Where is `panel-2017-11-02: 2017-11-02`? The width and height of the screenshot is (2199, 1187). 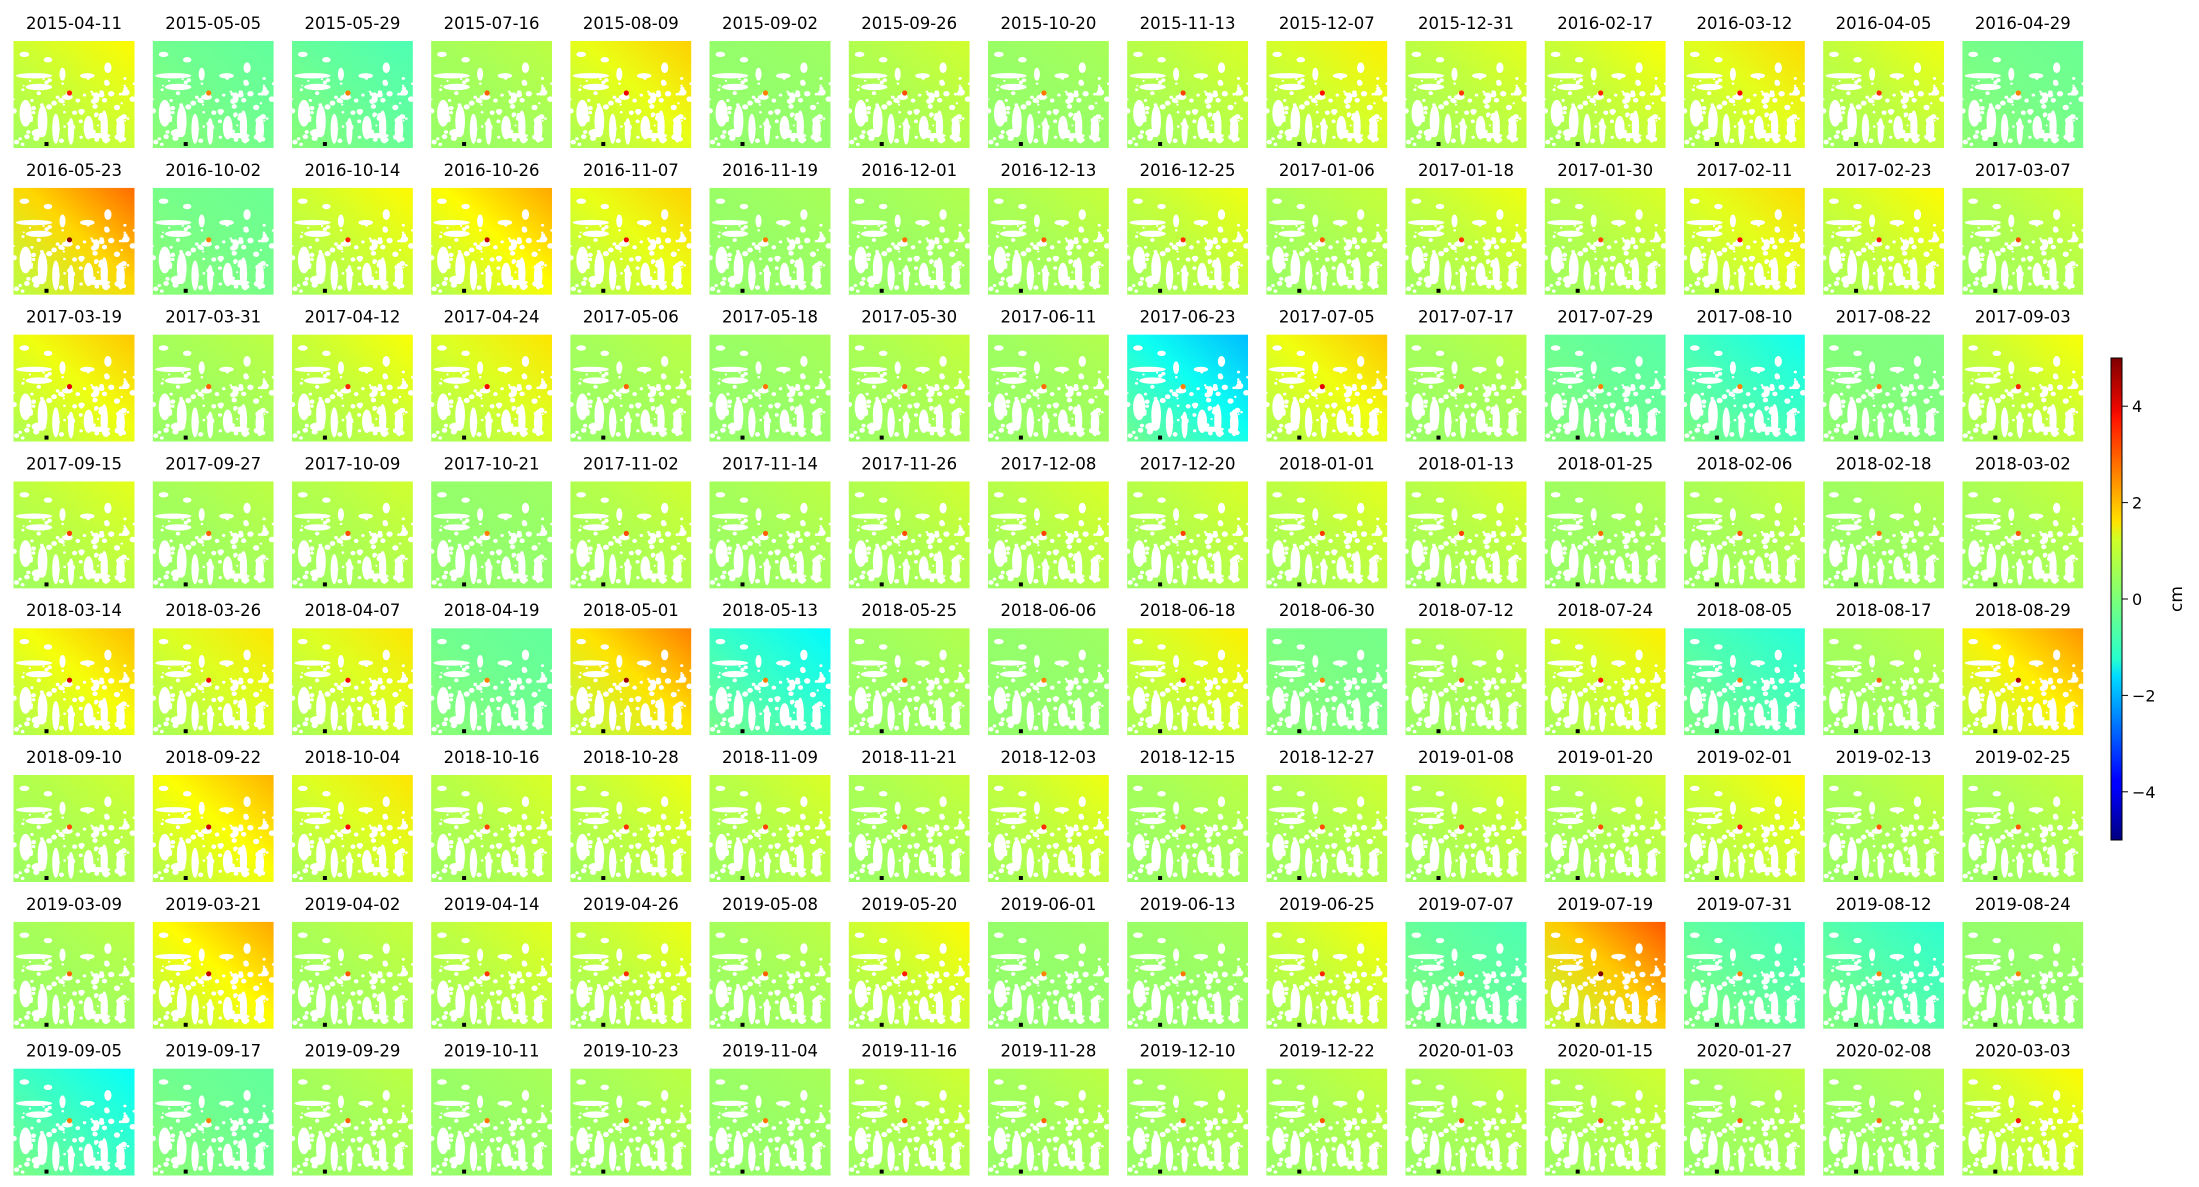
panel-2017-11-02: 2017-11-02 is located at coordinates (631, 521).